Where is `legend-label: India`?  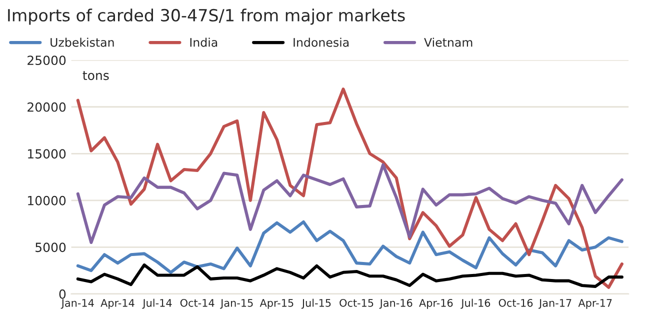 legend-label: India is located at coordinates (204, 42).